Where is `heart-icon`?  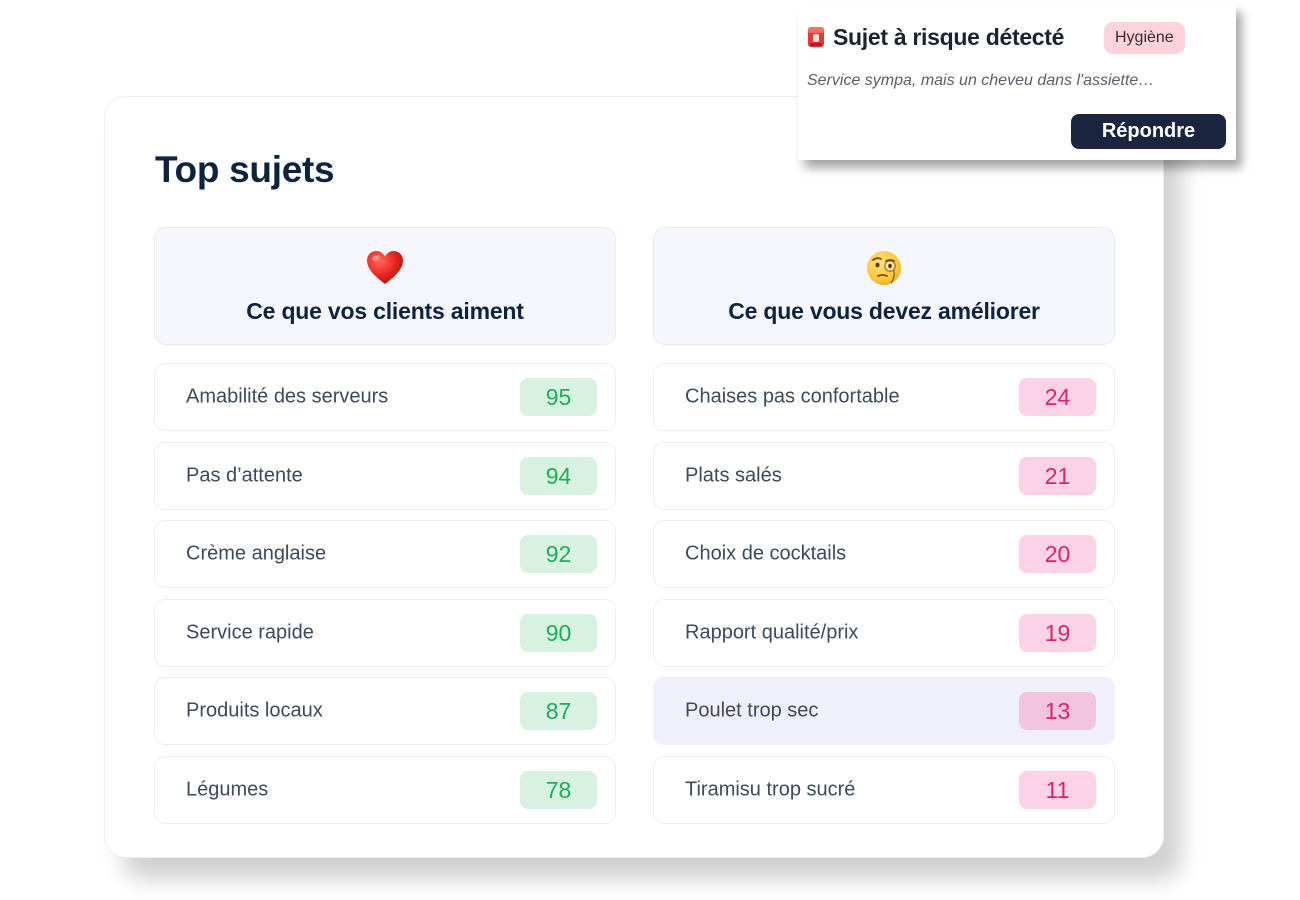
heart-icon is located at coordinates (385, 267).